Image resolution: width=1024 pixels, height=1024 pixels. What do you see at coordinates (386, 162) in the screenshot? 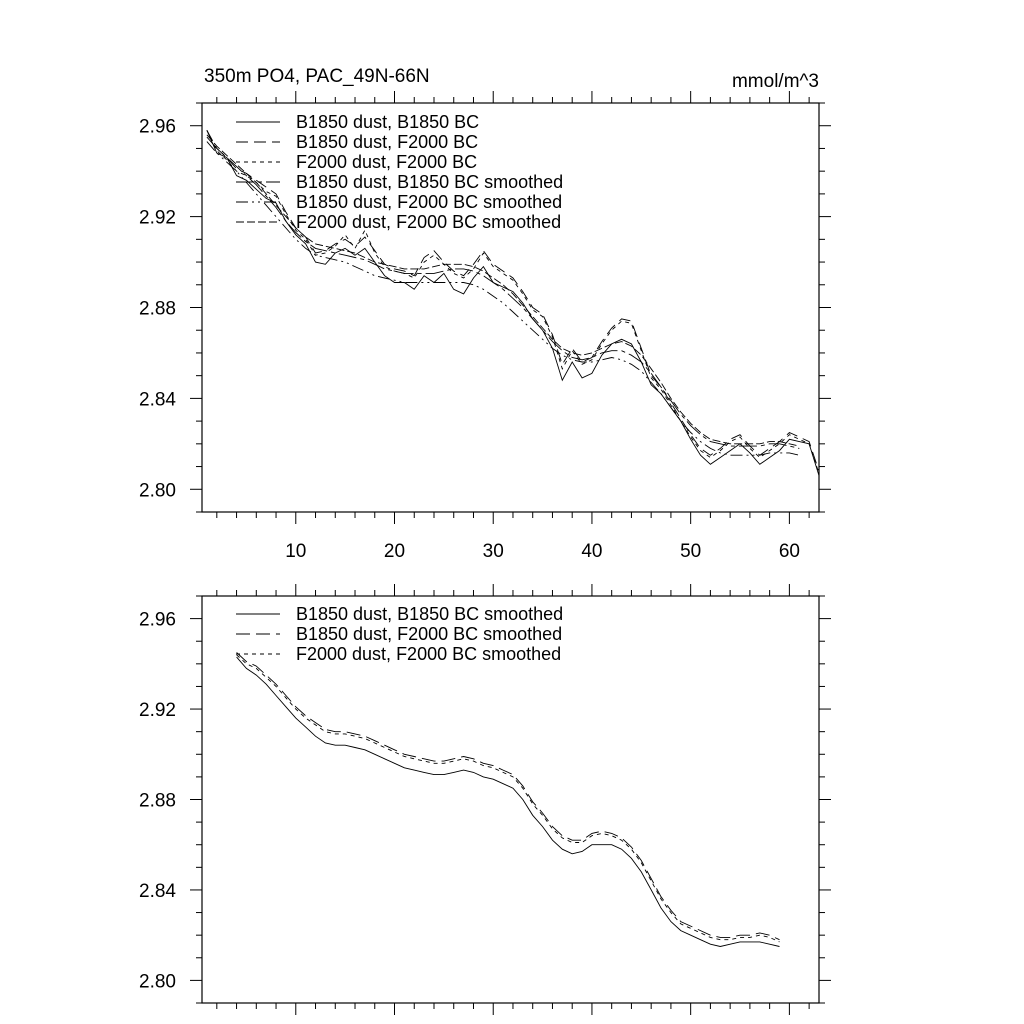
I see `legend-label: F2000 dust, F2000 BC` at bounding box center [386, 162].